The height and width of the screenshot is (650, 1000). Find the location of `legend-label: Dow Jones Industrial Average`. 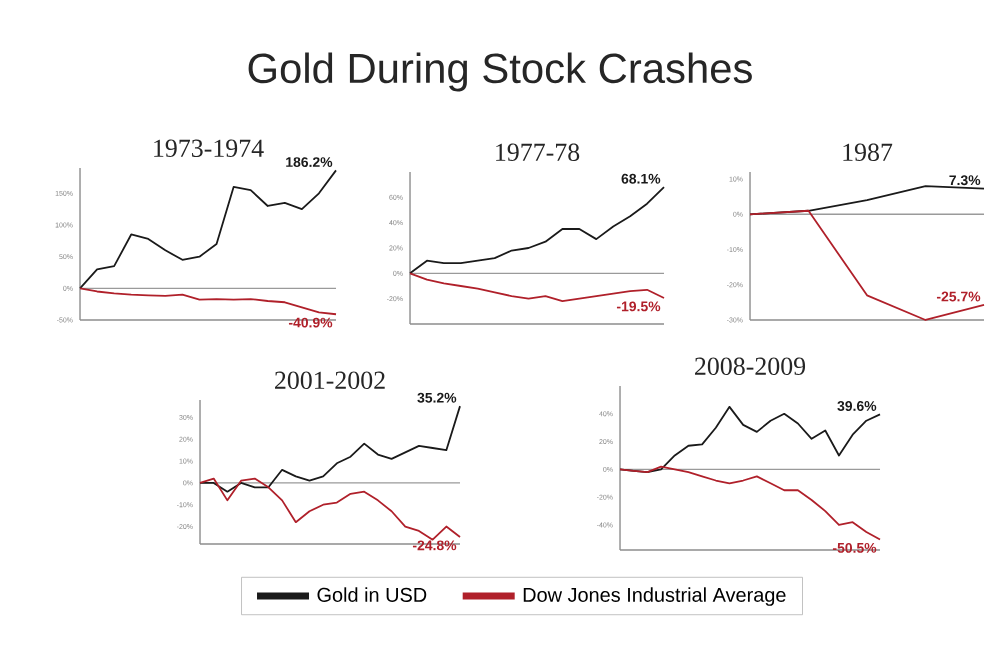

legend-label: Dow Jones Industrial Average is located at coordinates (654, 596).